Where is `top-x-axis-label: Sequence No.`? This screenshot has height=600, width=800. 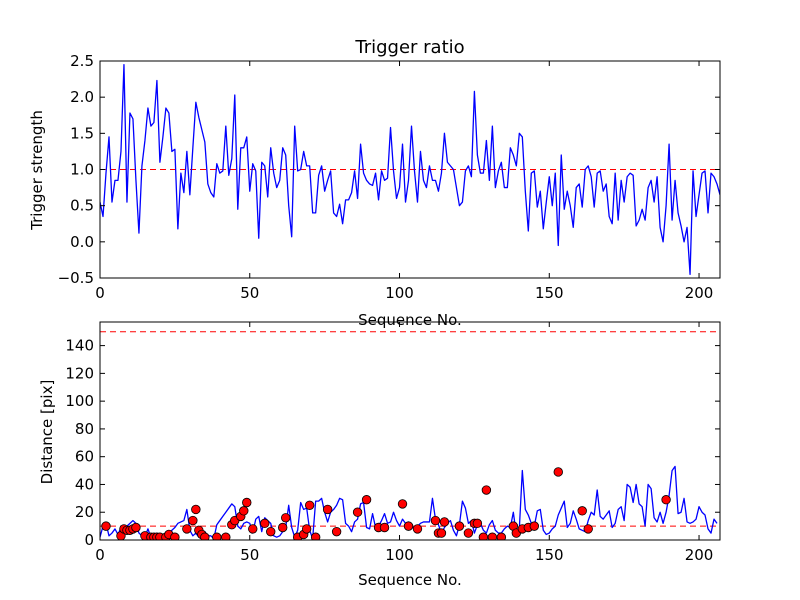 top-x-axis-label: Sequence No. is located at coordinates (410, 320).